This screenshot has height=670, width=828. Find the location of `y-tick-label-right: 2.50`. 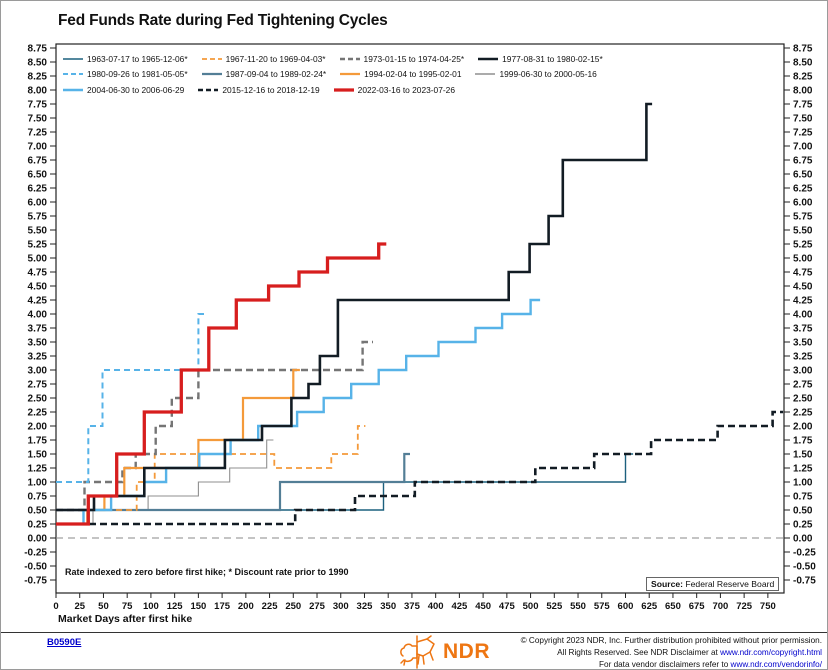

y-tick-label-right: 2.50 is located at coordinates (803, 399).